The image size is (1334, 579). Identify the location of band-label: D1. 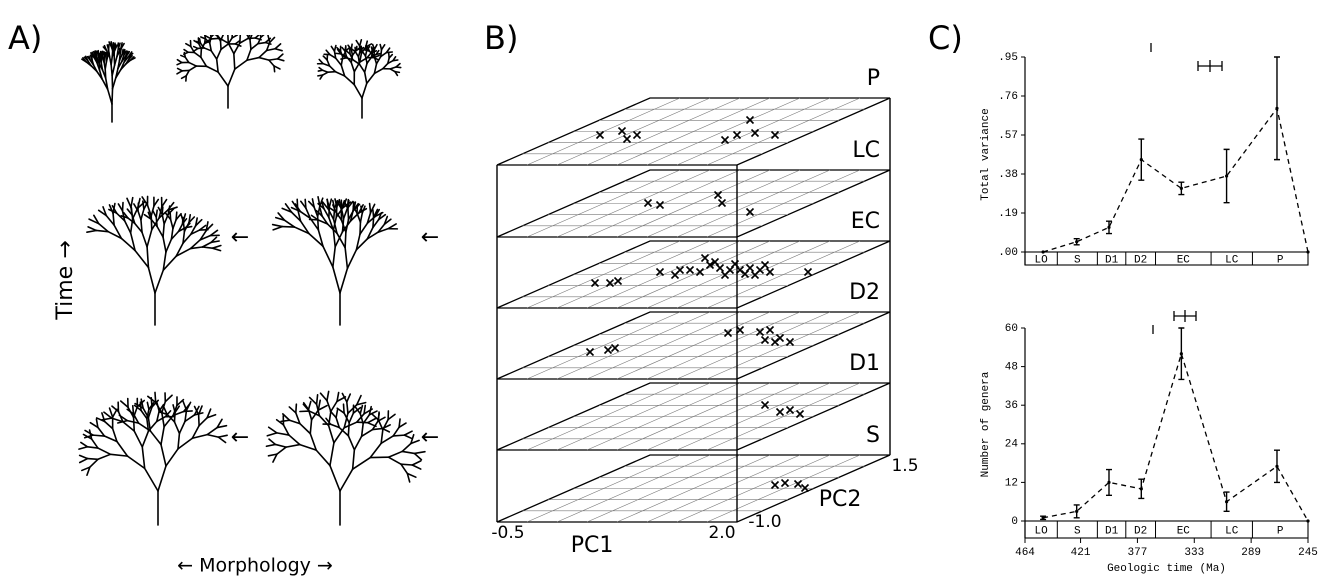
(1112, 260).